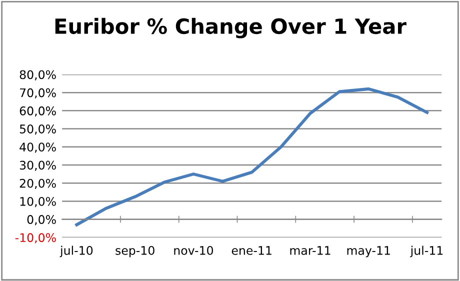 The width and height of the screenshot is (460, 281). I want to click on x-tick-label: nov-10, so click(194, 250).